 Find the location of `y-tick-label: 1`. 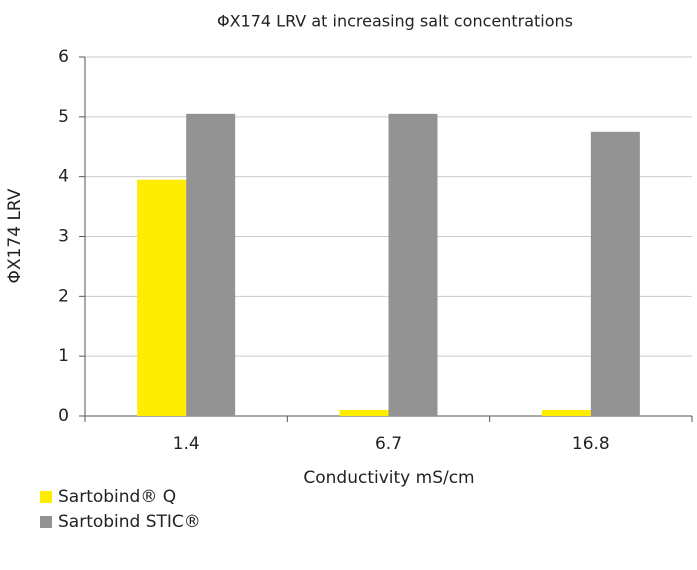

y-tick-label: 1 is located at coordinates (63, 356).